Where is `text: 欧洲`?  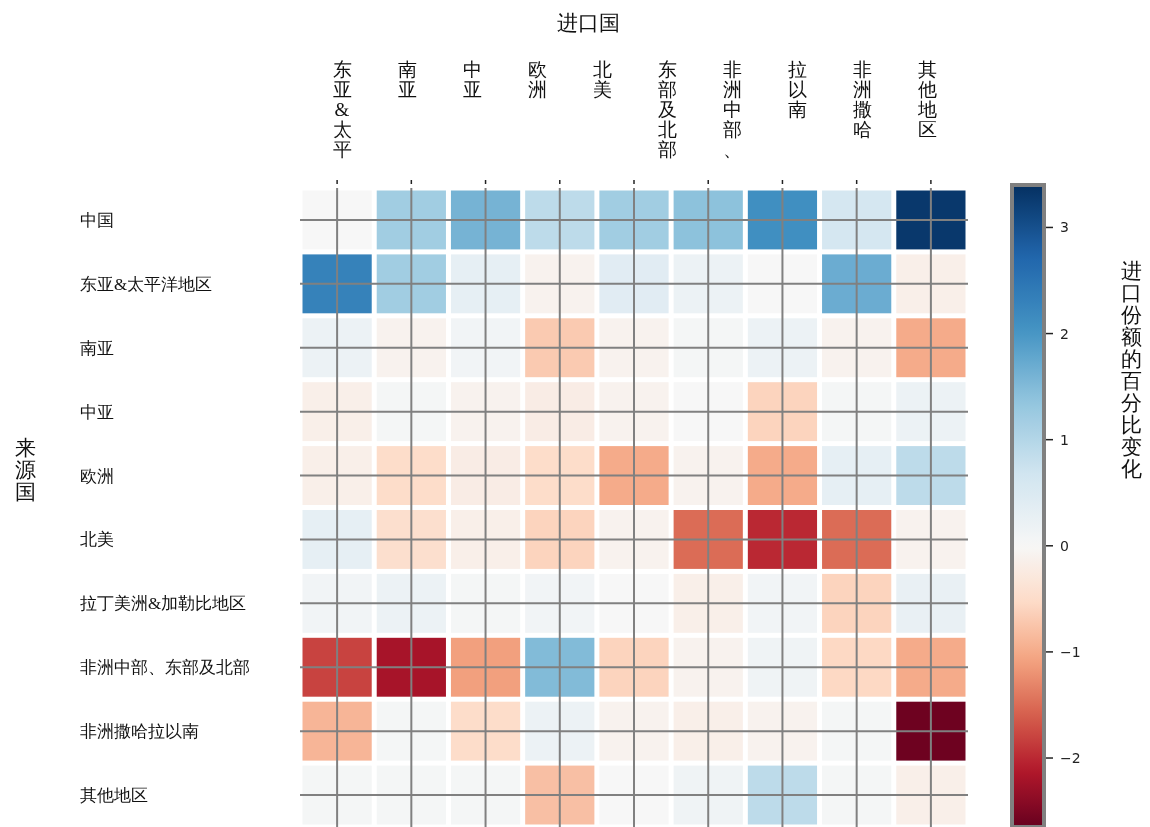 text: 欧洲 is located at coordinates (537, 79).